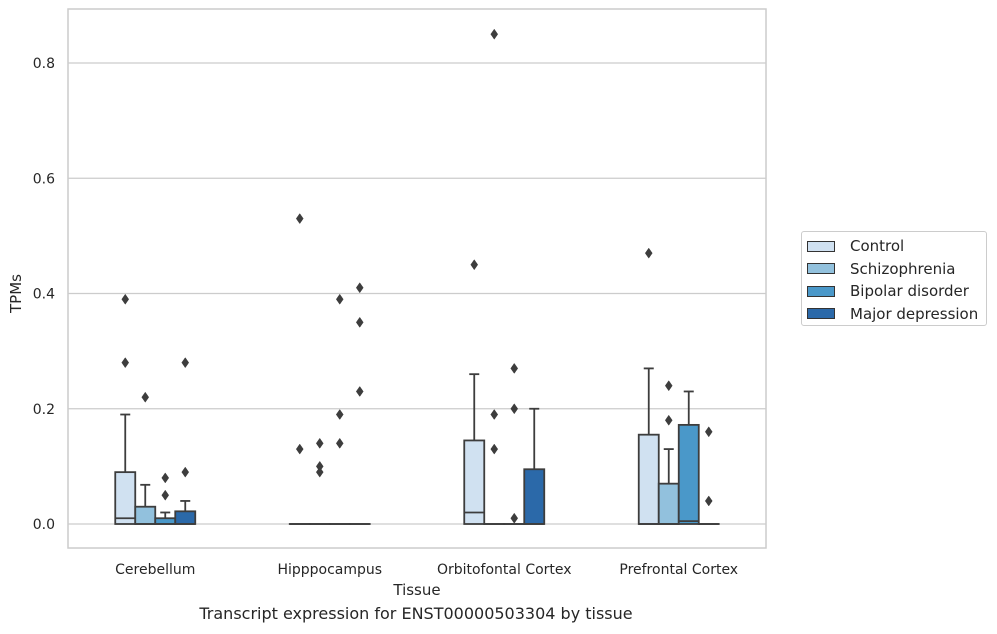 The image size is (997, 634). Describe the element at coordinates (155, 570) in the screenshot. I see `x-tick-label: Cerebellum` at that location.